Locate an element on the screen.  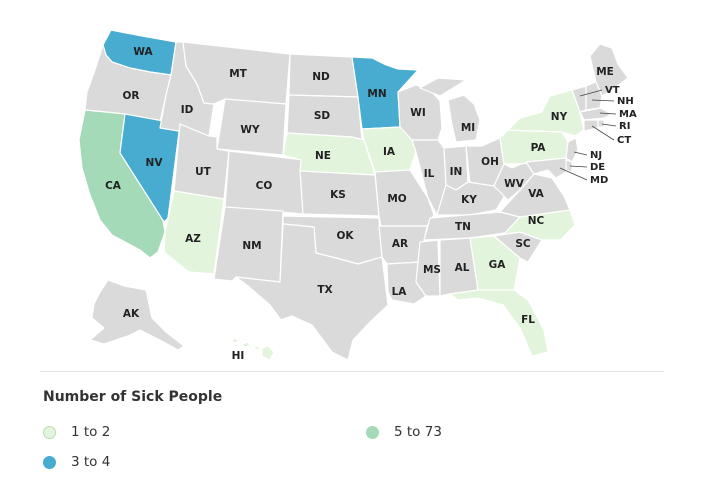
state-label-mi: MI is located at coordinates (468, 128).